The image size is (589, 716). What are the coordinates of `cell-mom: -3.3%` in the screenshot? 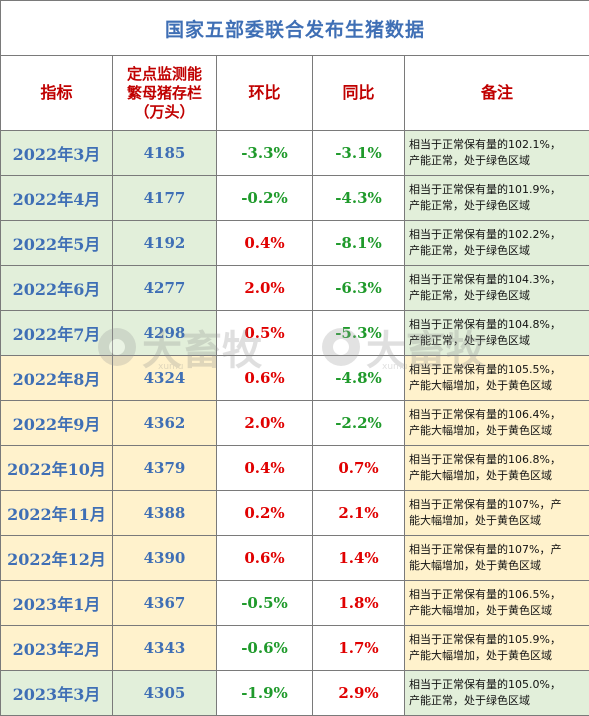 It's located at (264, 153).